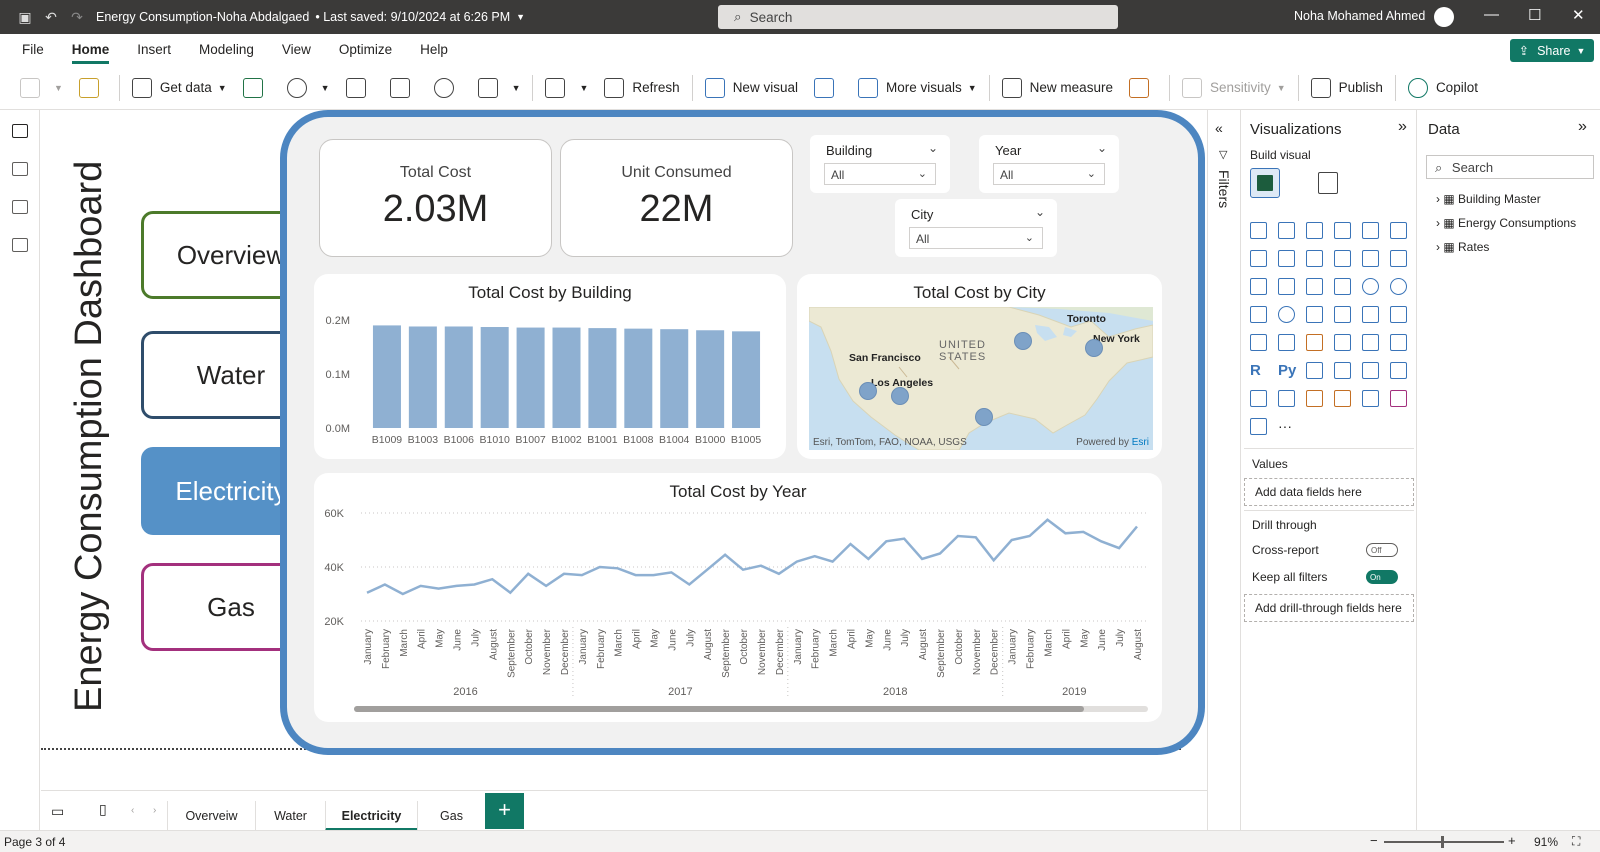  Describe the element at coordinates (1258, 426) in the screenshot. I see `power-automate-flow-icon` at that location.